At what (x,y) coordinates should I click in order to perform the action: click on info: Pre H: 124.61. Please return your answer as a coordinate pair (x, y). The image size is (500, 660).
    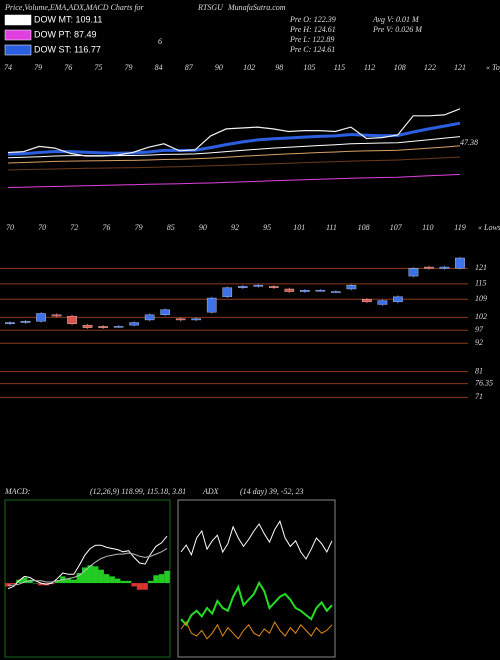
    Looking at the image, I should click on (312, 29).